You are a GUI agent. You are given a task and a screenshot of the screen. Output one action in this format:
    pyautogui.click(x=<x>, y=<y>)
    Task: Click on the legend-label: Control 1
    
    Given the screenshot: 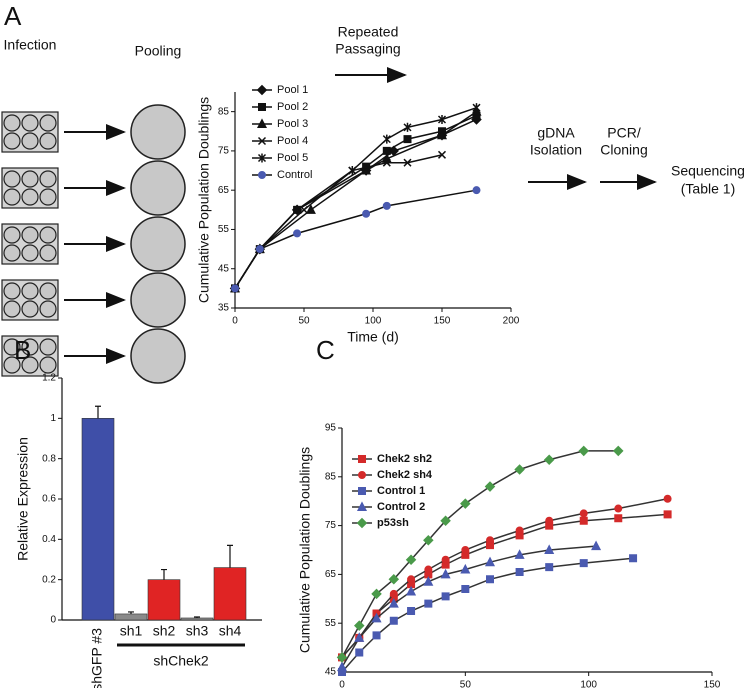 What is the action you would take?
    pyautogui.click(x=401, y=491)
    